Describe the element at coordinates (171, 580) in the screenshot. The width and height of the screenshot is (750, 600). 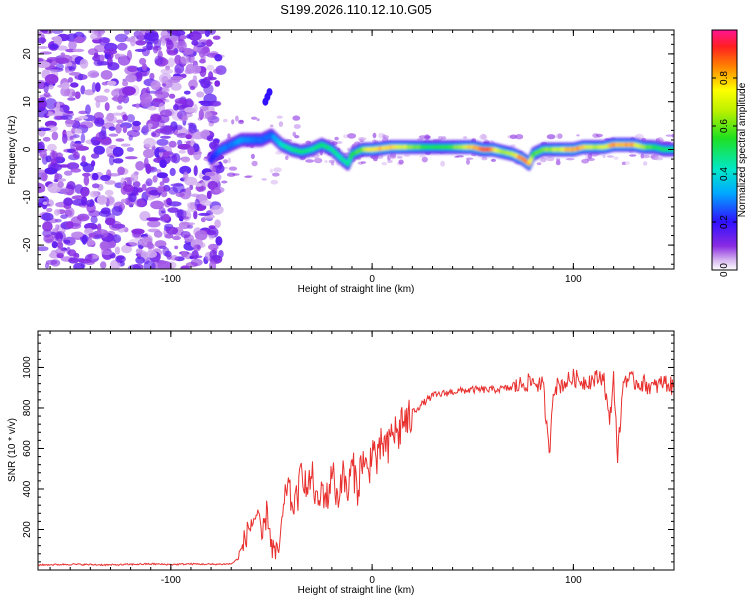
I see `snr-x-tick-label: -100` at that location.